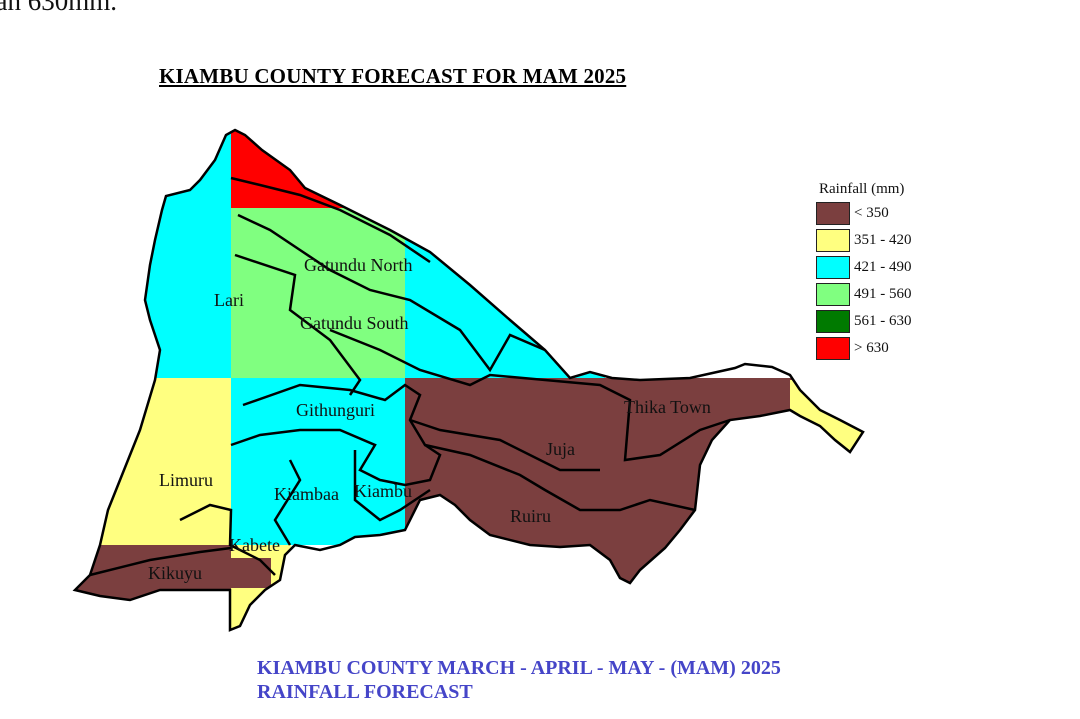 This screenshot has height=719, width=1080. Describe the element at coordinates (383, 491) in the screenshot. I see `label-kiambu: Kiambu` at that location.